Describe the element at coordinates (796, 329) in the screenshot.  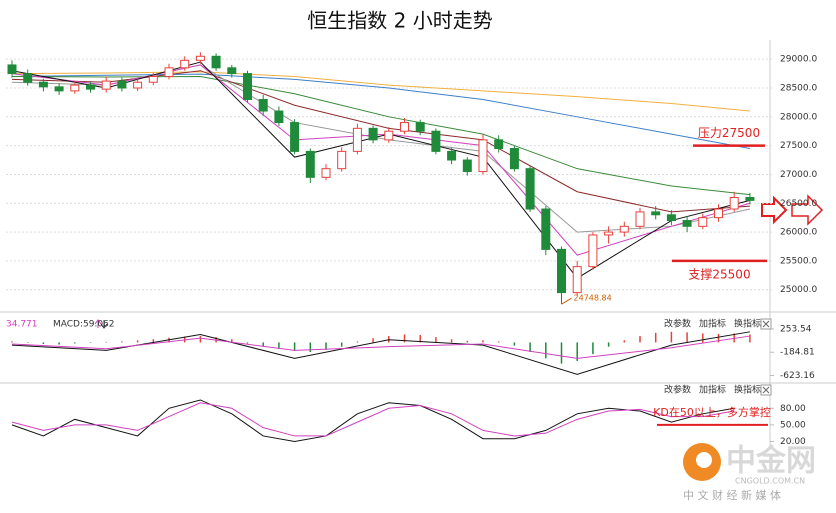
I see `y-tick-label: 253.54` at that location.